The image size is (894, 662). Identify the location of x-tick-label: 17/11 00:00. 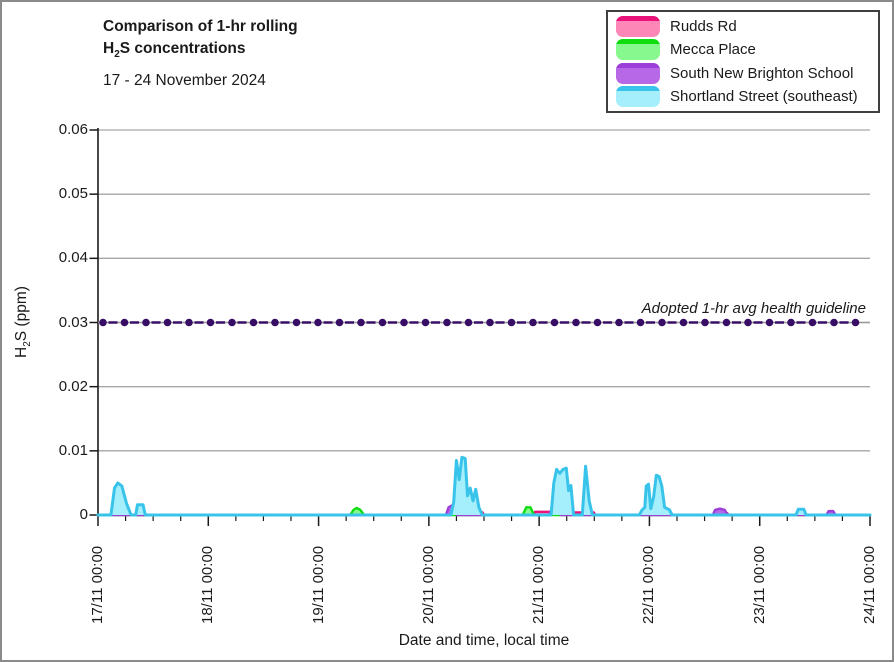
(97, 584).